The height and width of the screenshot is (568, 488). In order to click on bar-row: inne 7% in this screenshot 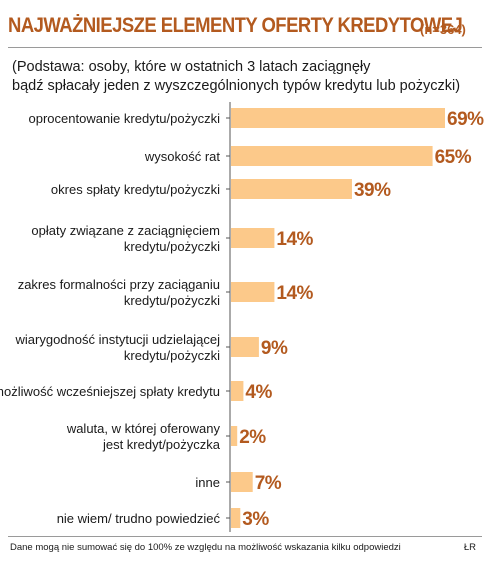, I will do `click(238, 483)`.